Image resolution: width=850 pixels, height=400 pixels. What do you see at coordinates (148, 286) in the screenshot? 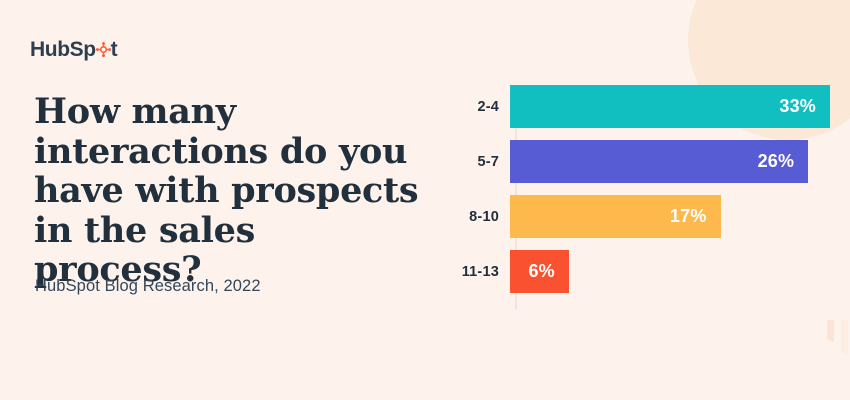
I see `source-caption: HubSpot Blog Research, 2022` at bounding box center [148, 286].